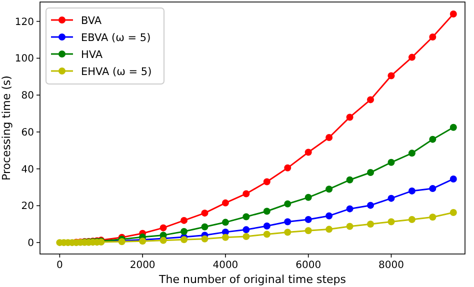 The width and height of the screenshot is (474, 287). What do you see at coordinates (143, 265) in the screenshot?
I see `x-tick-label: 2000` at bounding box center [143, 265].